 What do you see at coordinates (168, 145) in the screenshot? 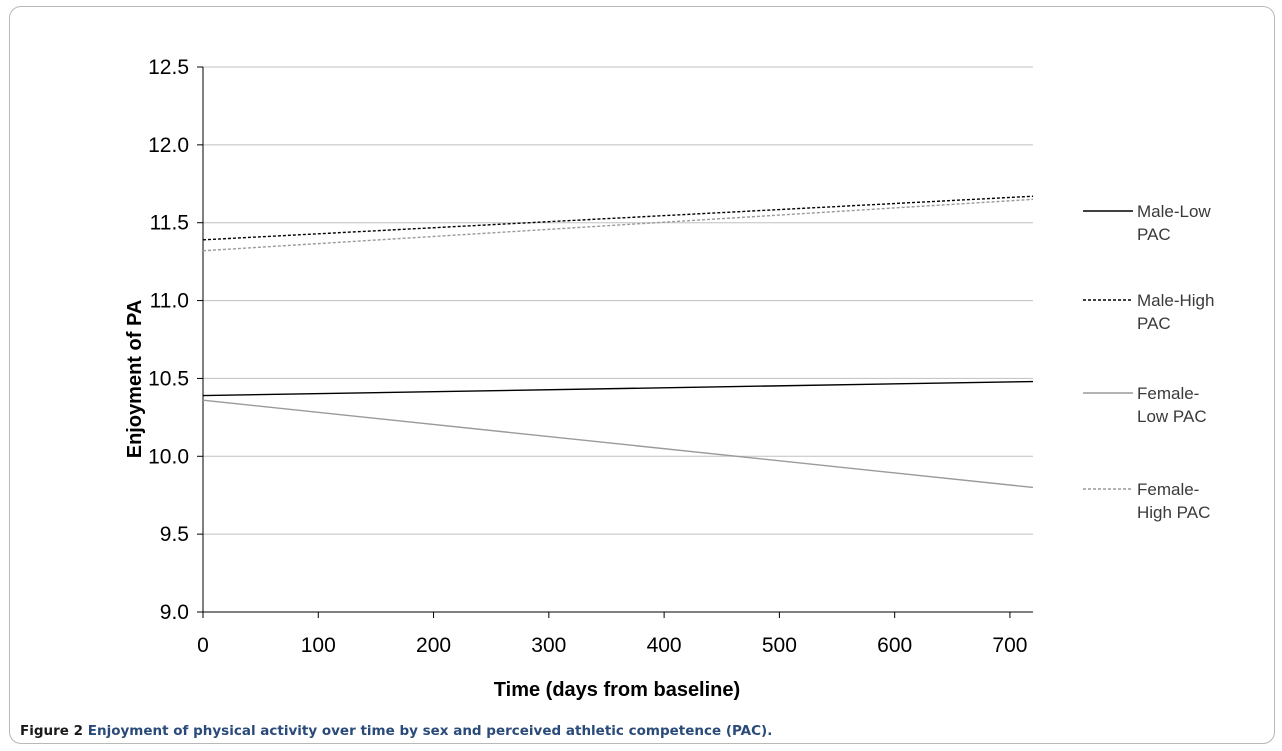
I see `y-tick-label: 12.0` at bounding box center [168, 145].